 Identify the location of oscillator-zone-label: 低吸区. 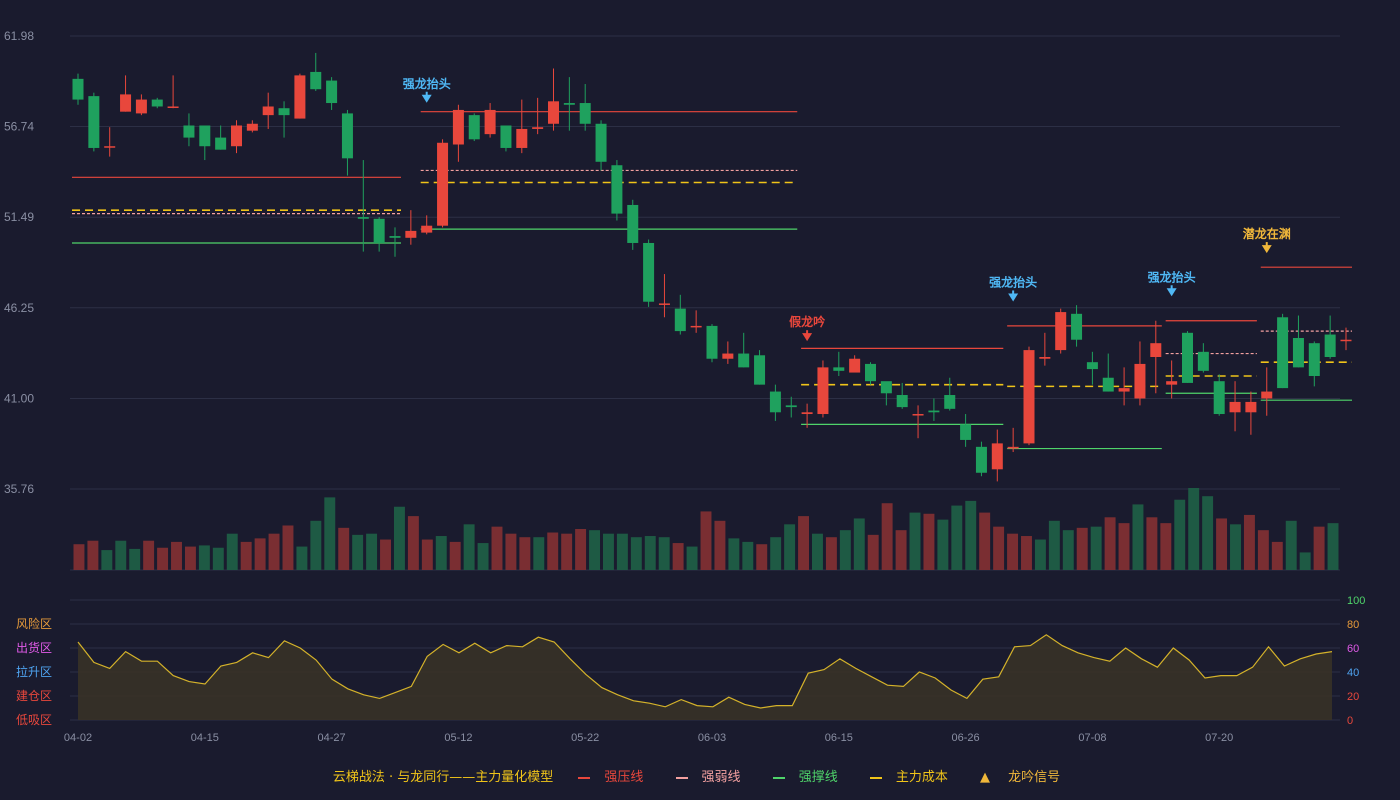
(34, 720).